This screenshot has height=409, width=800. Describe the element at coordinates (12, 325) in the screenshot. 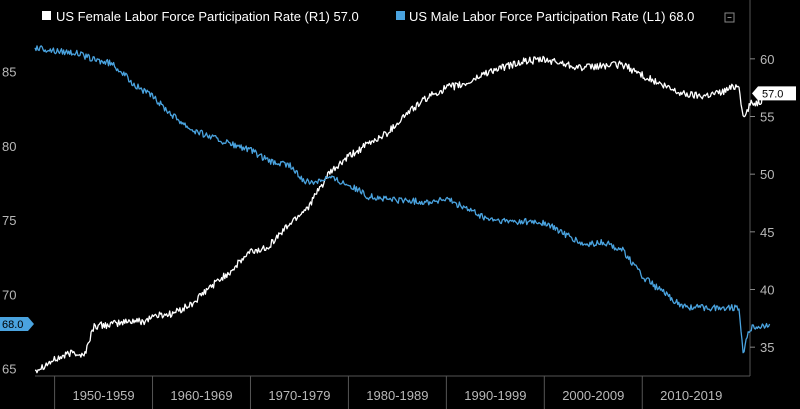

I see `male-last-value-label: 68.0` at that location.